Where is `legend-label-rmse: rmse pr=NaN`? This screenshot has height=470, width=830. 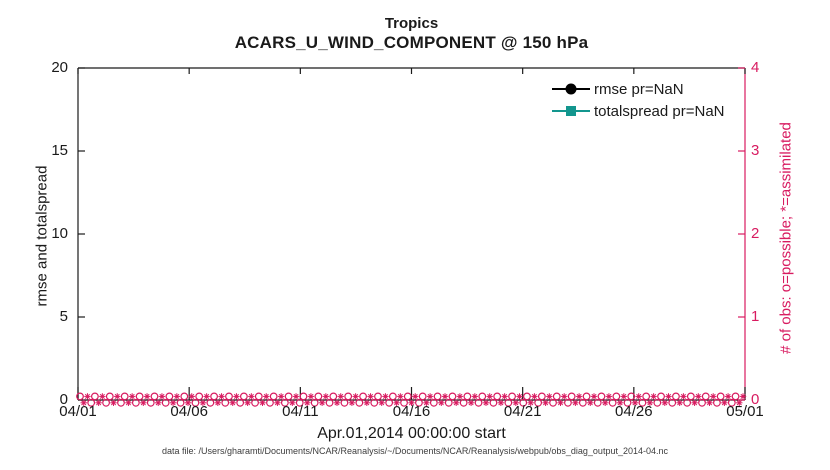
legend-label-rmse: rmse pr=NaN is located at coordinates (639, 89).